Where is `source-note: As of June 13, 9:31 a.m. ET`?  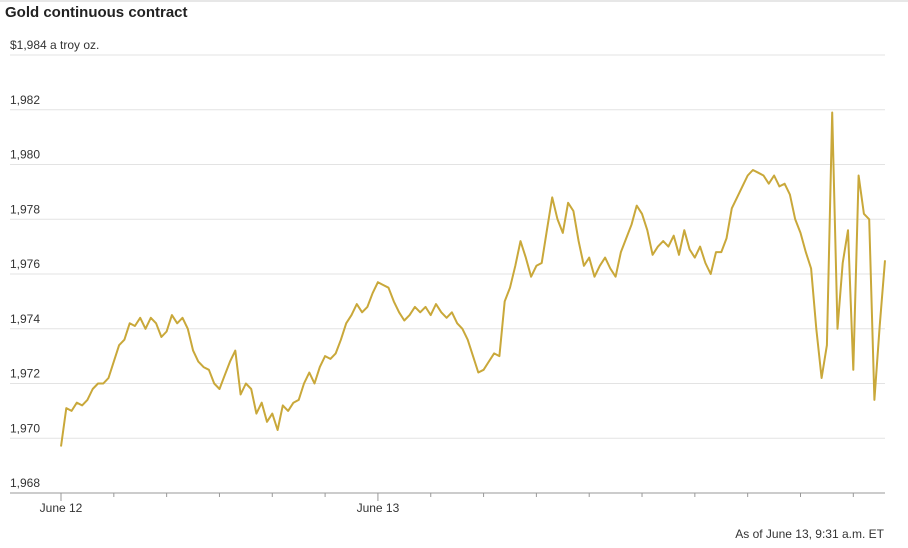 source-note: As of June 13, 9:31 a.m. ET is located at coordinates (809, 534).